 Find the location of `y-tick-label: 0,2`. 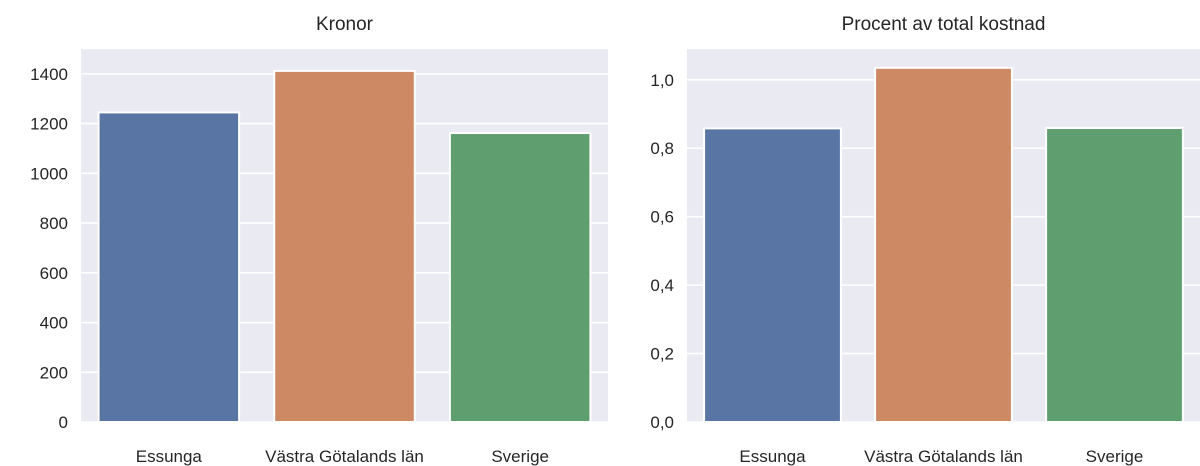

y-tick-label: 0,2 is located at coordinates (662, 354).